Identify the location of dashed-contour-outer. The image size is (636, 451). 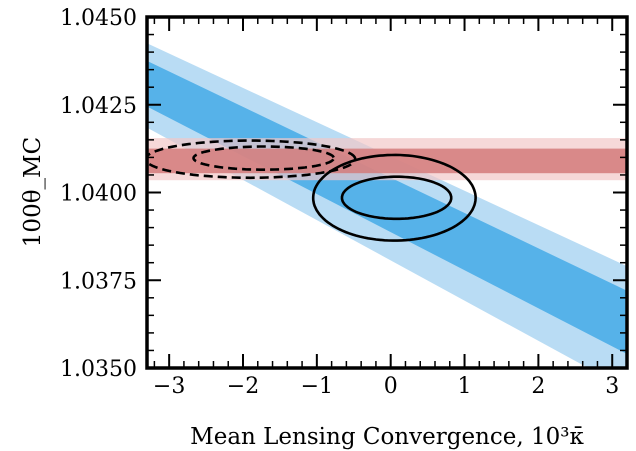
(252, 159).